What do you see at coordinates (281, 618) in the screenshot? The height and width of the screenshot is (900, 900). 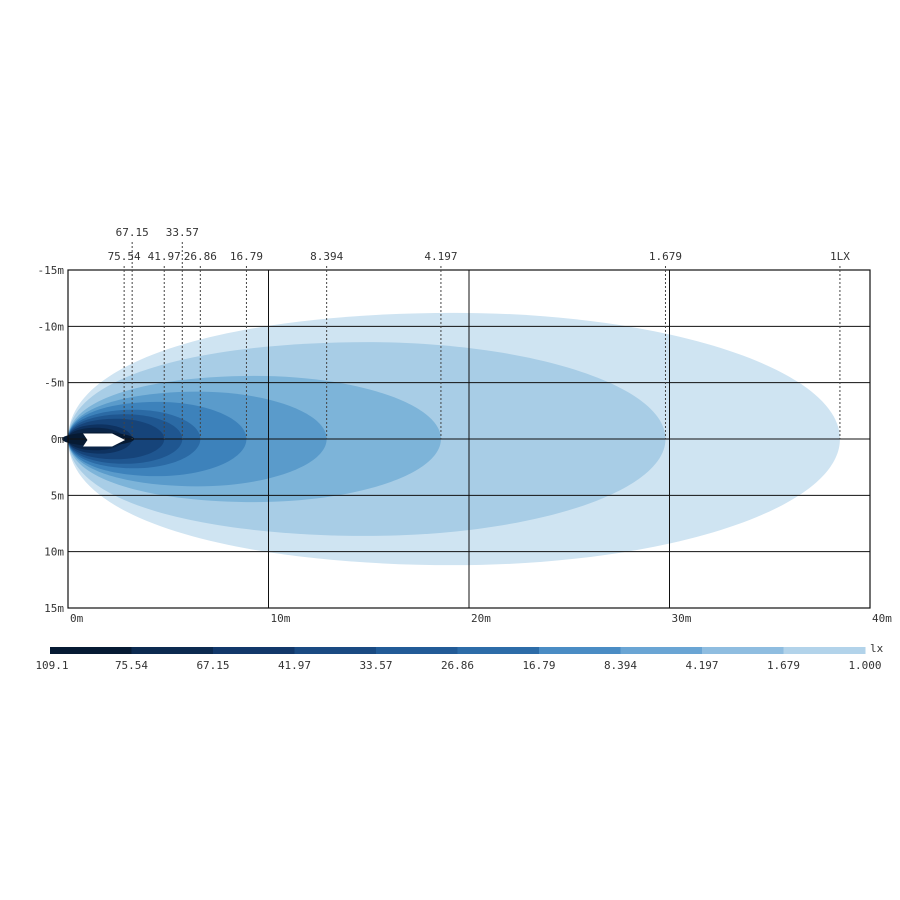 I see `x-tick-label: 10m` at bounding box center [281, 618].